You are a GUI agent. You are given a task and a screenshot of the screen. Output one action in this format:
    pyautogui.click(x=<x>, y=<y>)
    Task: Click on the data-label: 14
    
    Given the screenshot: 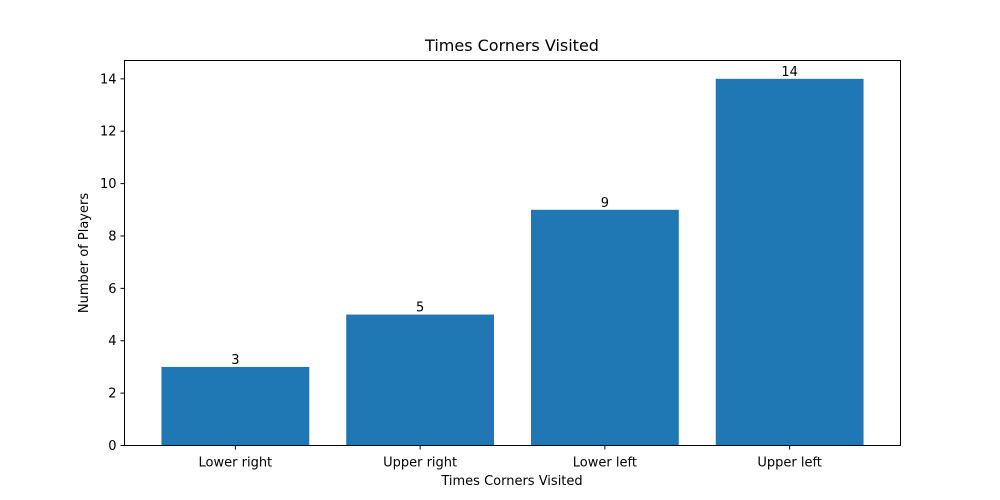 What is the action you would take?
    pyautogui.click(x=789, y=72)
    